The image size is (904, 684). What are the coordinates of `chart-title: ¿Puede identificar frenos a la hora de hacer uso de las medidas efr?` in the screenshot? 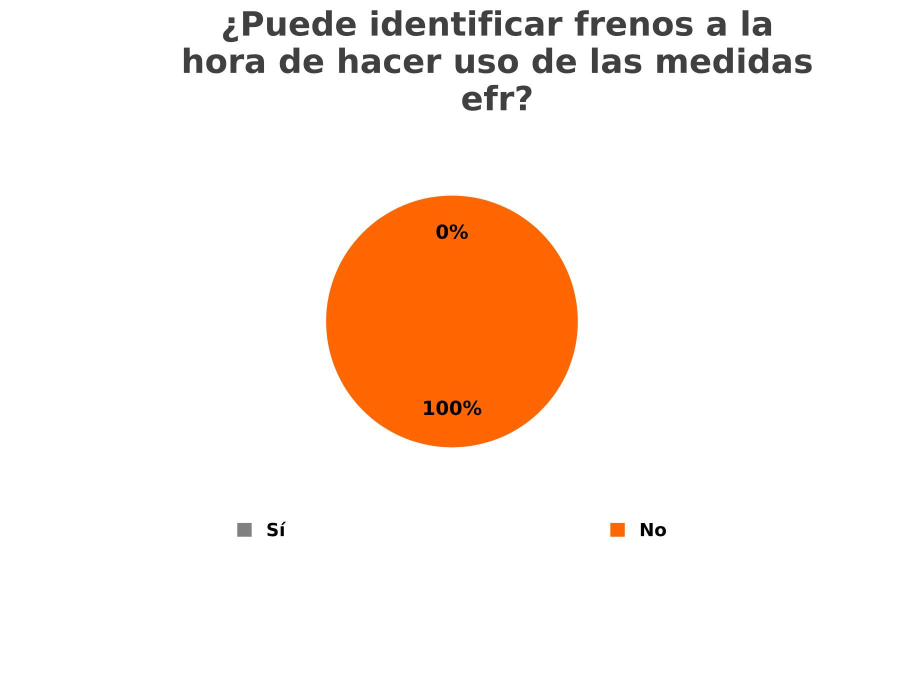 It's located at (498, 60).